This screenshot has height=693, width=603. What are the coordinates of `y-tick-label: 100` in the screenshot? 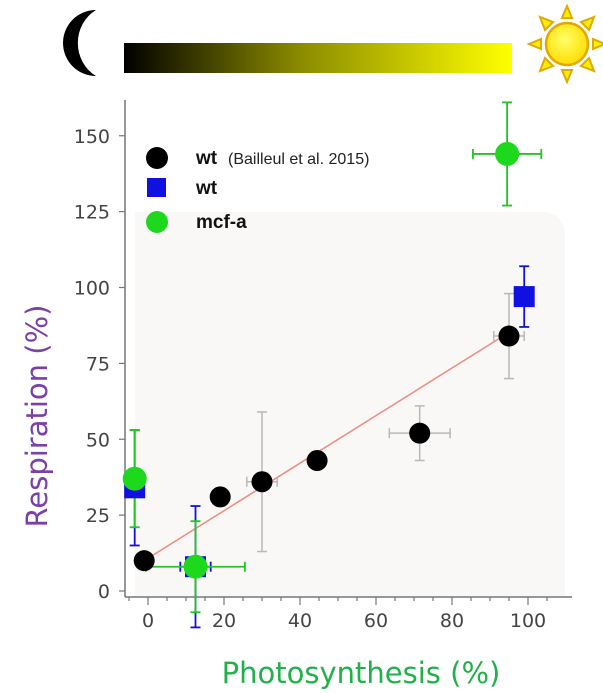 It's located at (92, 289).